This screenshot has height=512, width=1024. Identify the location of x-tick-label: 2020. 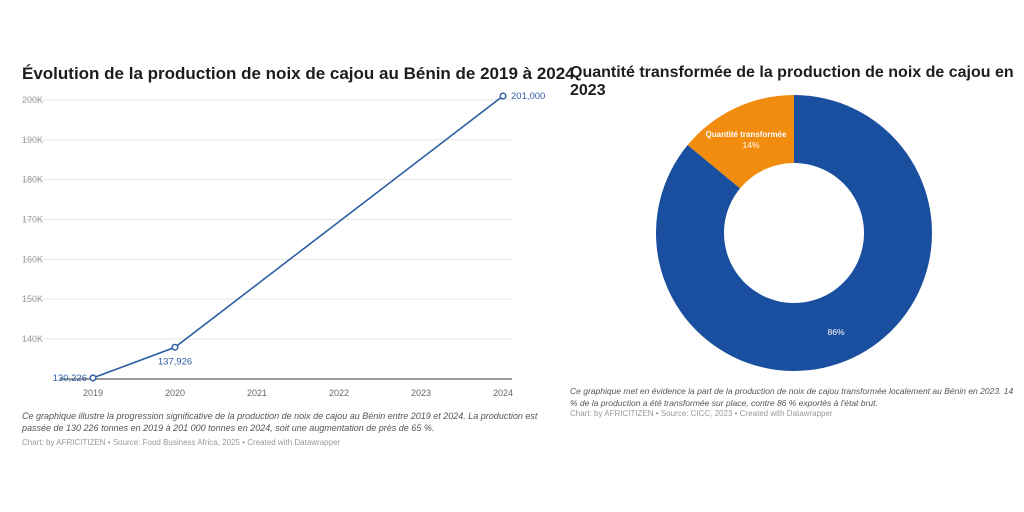
(175, 393).